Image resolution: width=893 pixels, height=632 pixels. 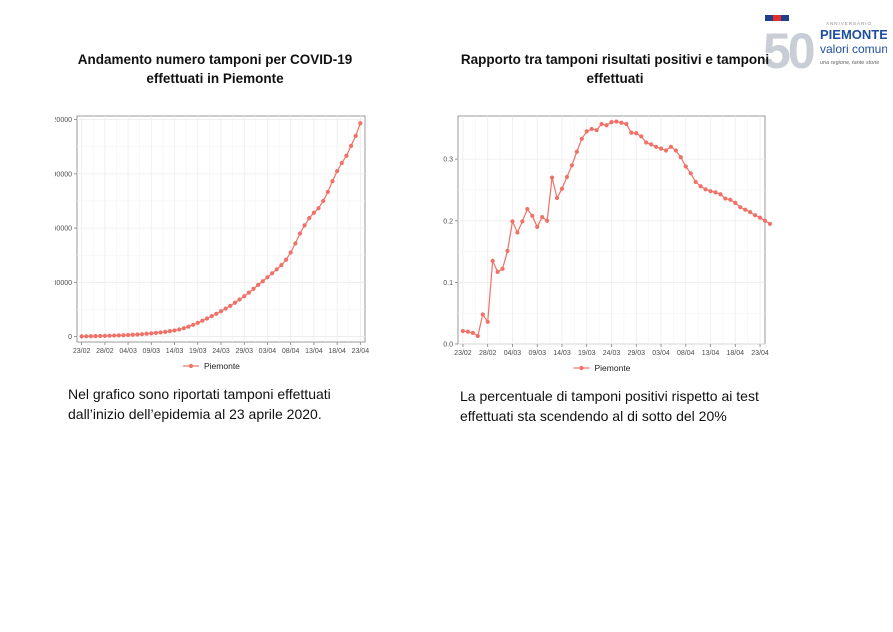 I want to click on logo-line2: valori comuni, so click(x=853, y=49).